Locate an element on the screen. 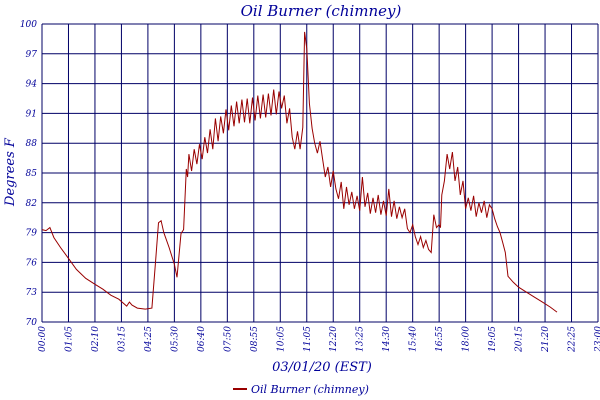 The height and width of the screenshot is (400, 600). chart-title: Oil Burner (chimney) is located at coordinates (321, 11).